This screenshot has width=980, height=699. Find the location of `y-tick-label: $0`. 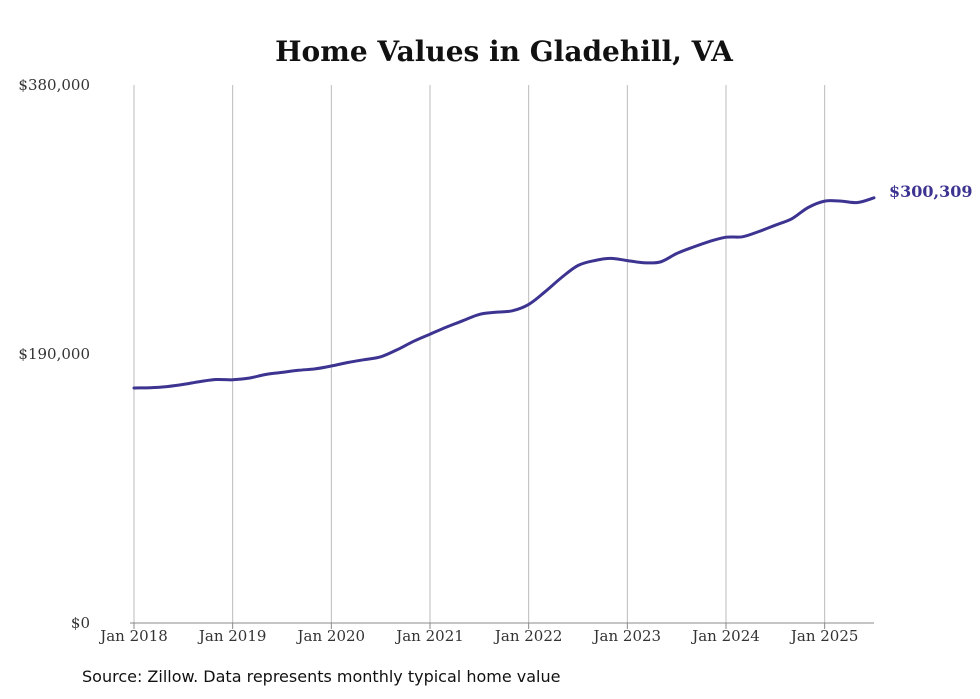

y-tick-label: $0 is located at coordinates (80, 623).